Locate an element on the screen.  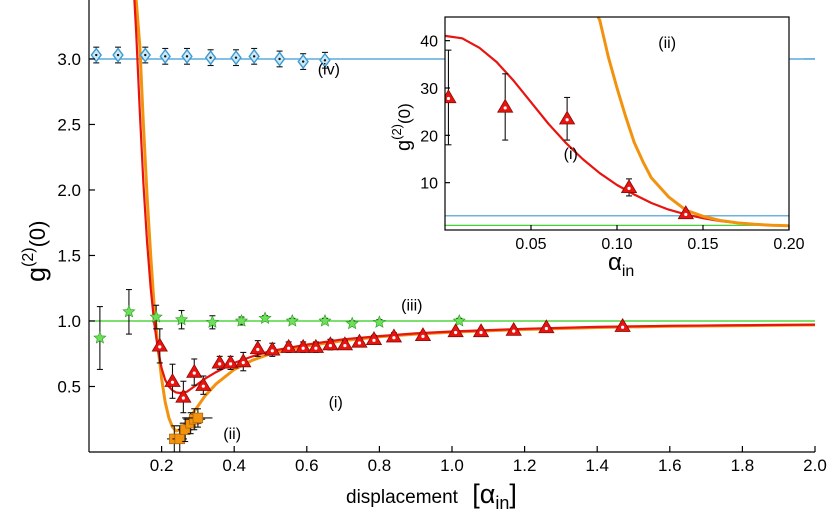
main-y-tick-label: 0.5 is located at coordinates (69, 386).